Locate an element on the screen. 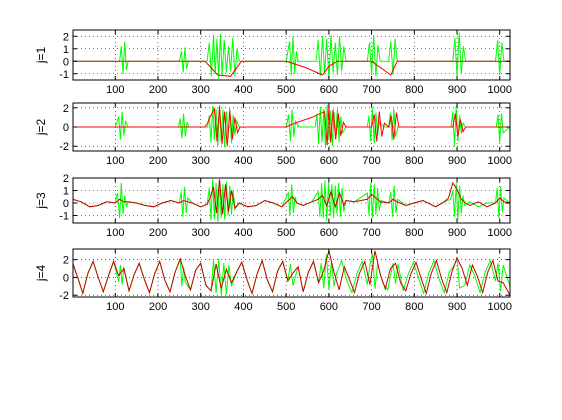 The image size is (562, 420). y-axis-label: j=1 is located at coordinates (41, 56).